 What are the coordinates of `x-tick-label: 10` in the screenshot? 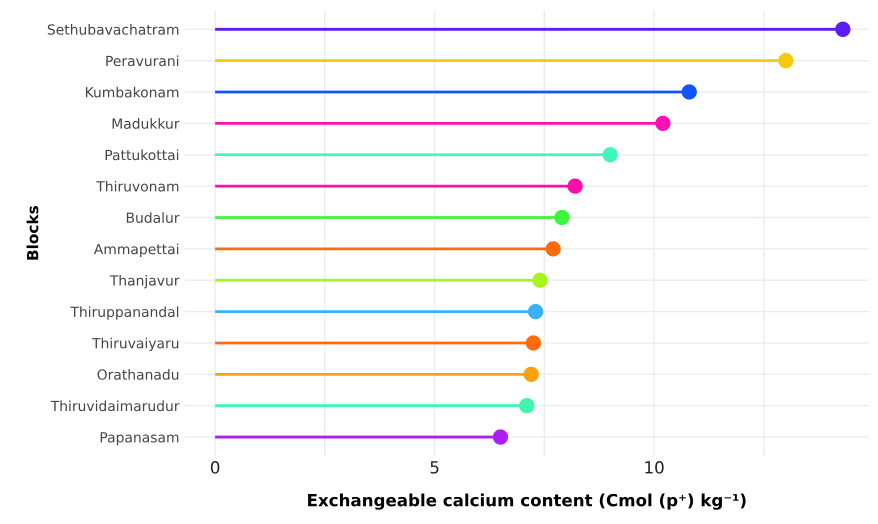 It's located at (654, 467).